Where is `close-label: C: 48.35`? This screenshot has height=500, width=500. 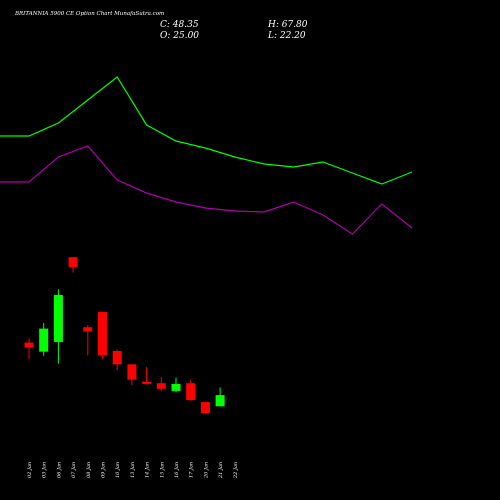
close-label: C: 48.35 is located at coordinates (179, 25).